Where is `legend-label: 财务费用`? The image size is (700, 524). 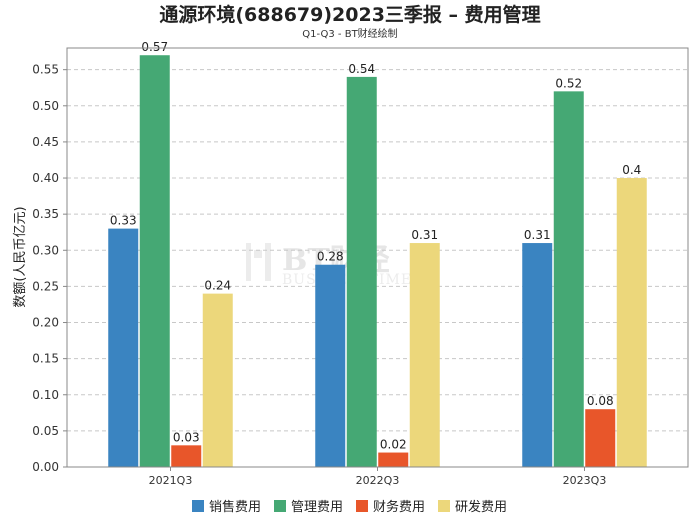
legend-label: 财务费用 is located at coordinates (399, 507).